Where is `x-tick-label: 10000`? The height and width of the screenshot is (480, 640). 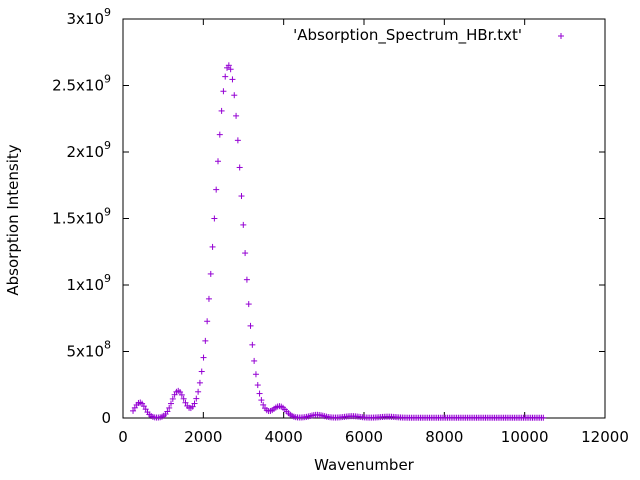 x-tick-label: 10000 is located at coordinates (525, 437).